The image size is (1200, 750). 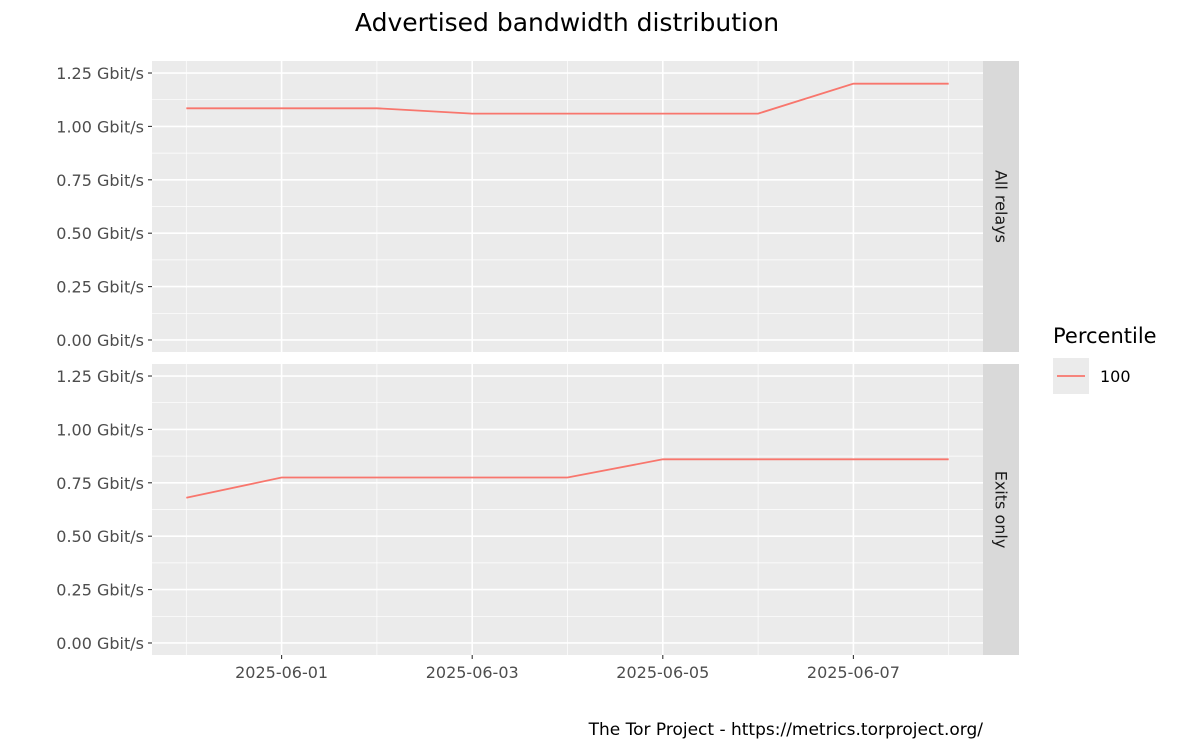 I want to click on x-tick-label: 2025-06-01, so click(x=281, y=672).